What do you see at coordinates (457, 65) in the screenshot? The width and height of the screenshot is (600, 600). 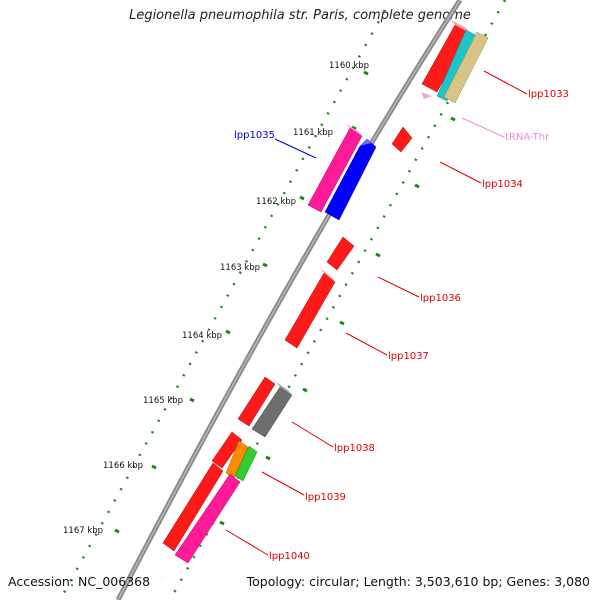 I see `gene-cyan` at bounding box center [457, 65].